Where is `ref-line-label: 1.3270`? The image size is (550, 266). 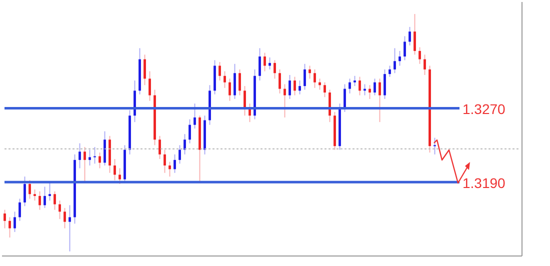
ref-line-label: 1.3270 is located at coordinates (484, 109).